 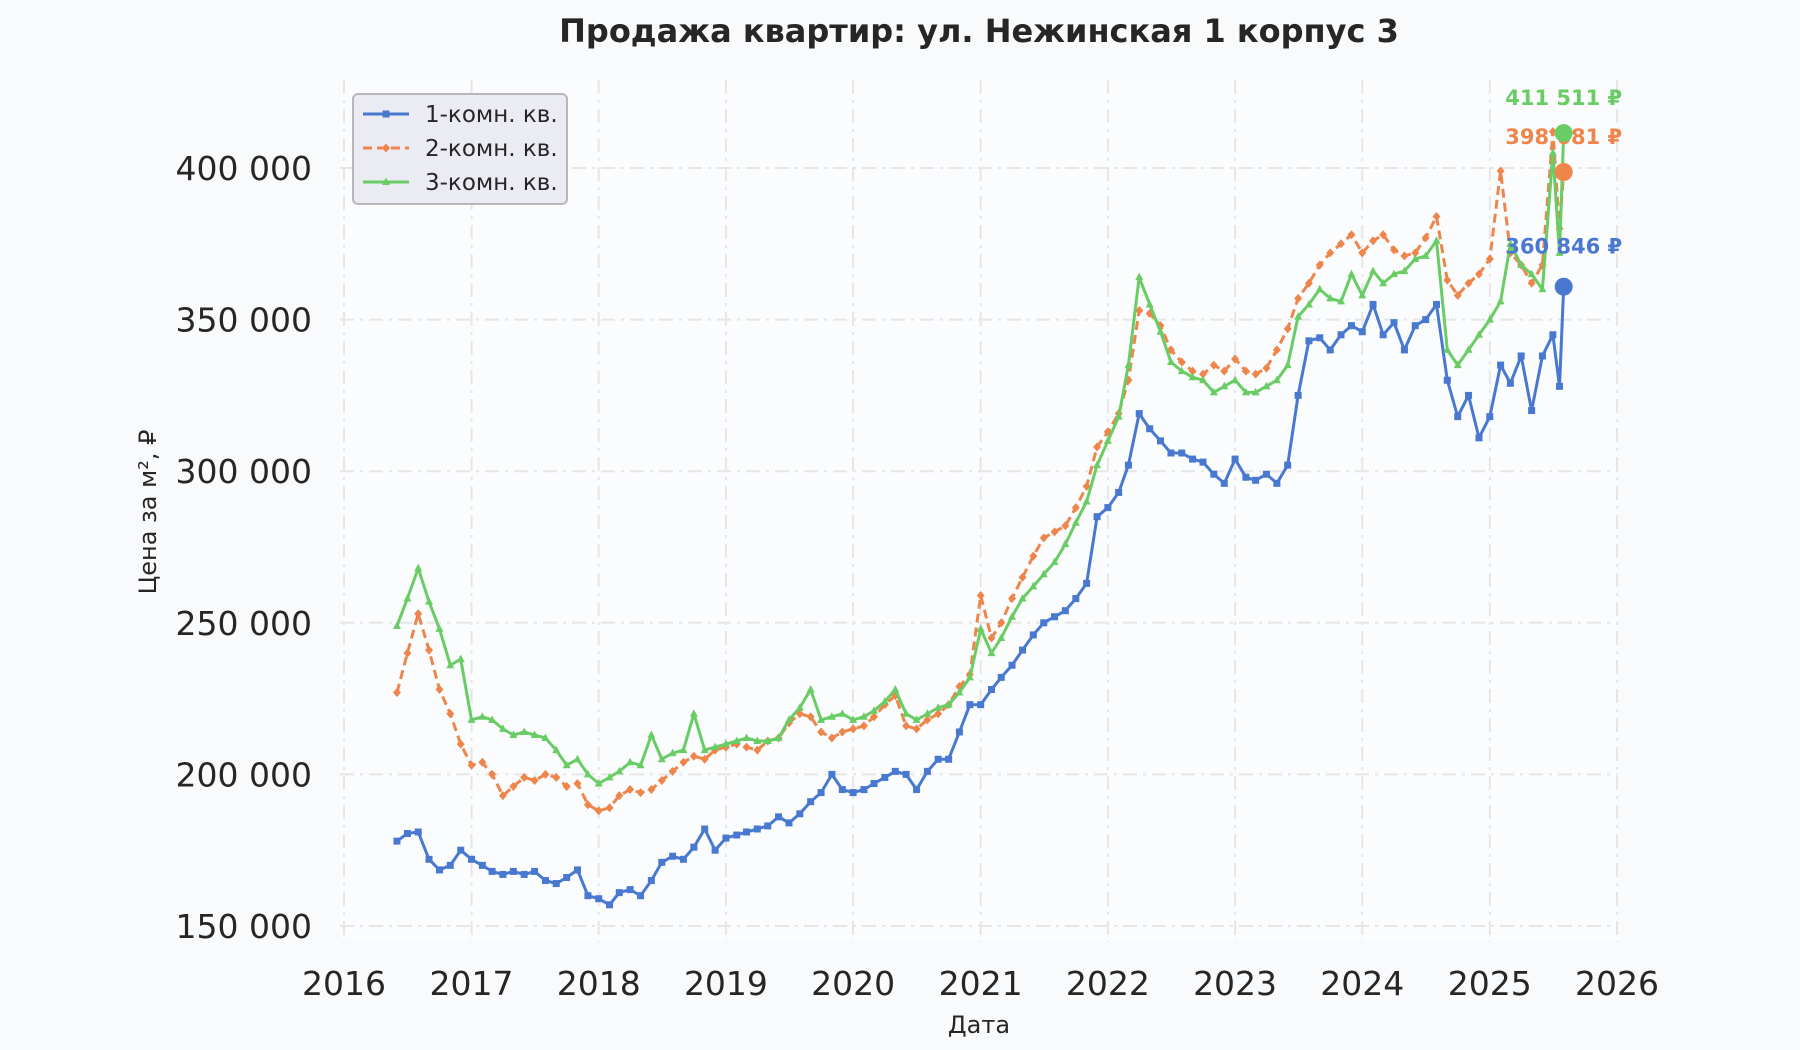 I want to click on end-value-label: 360 846 ₽, so click(x=1563, y=247).